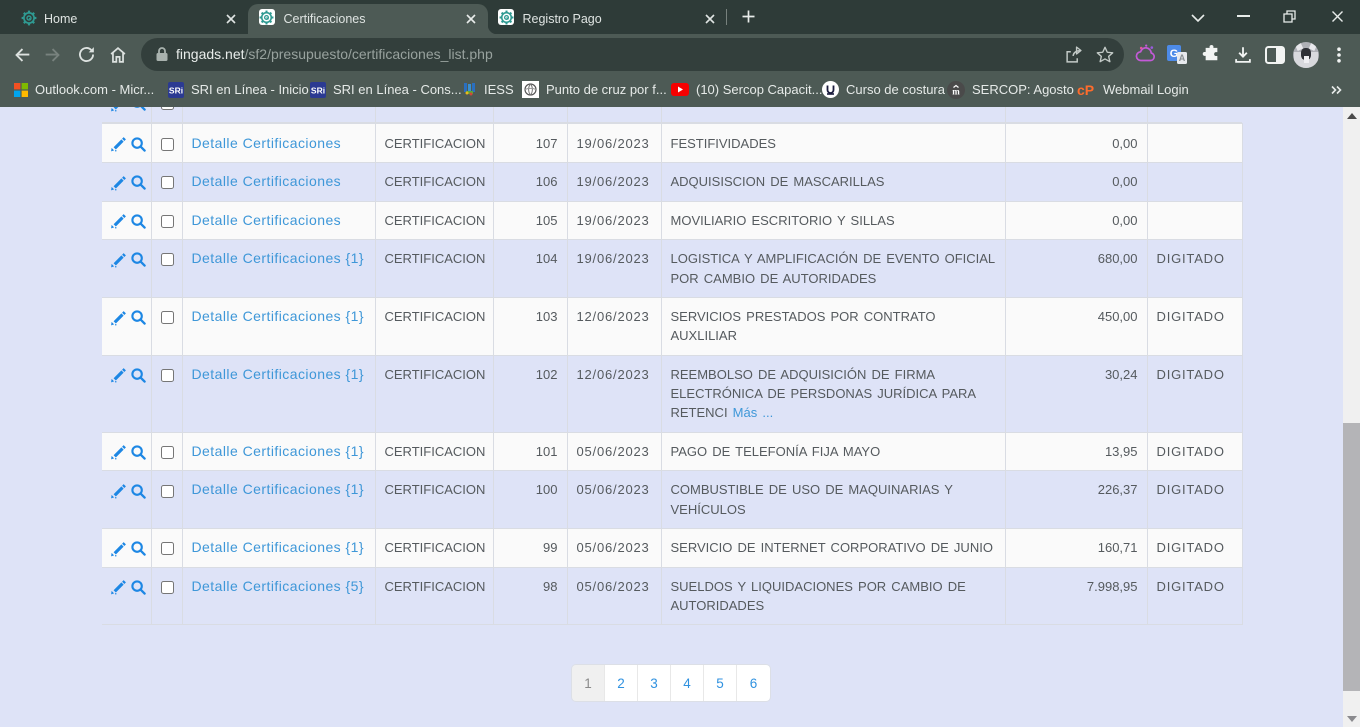 This screenshot has height=727, width=1360. Describe the element at coordinates (1182, 58) in the screenshot. I see `svg-text: A` at that location.